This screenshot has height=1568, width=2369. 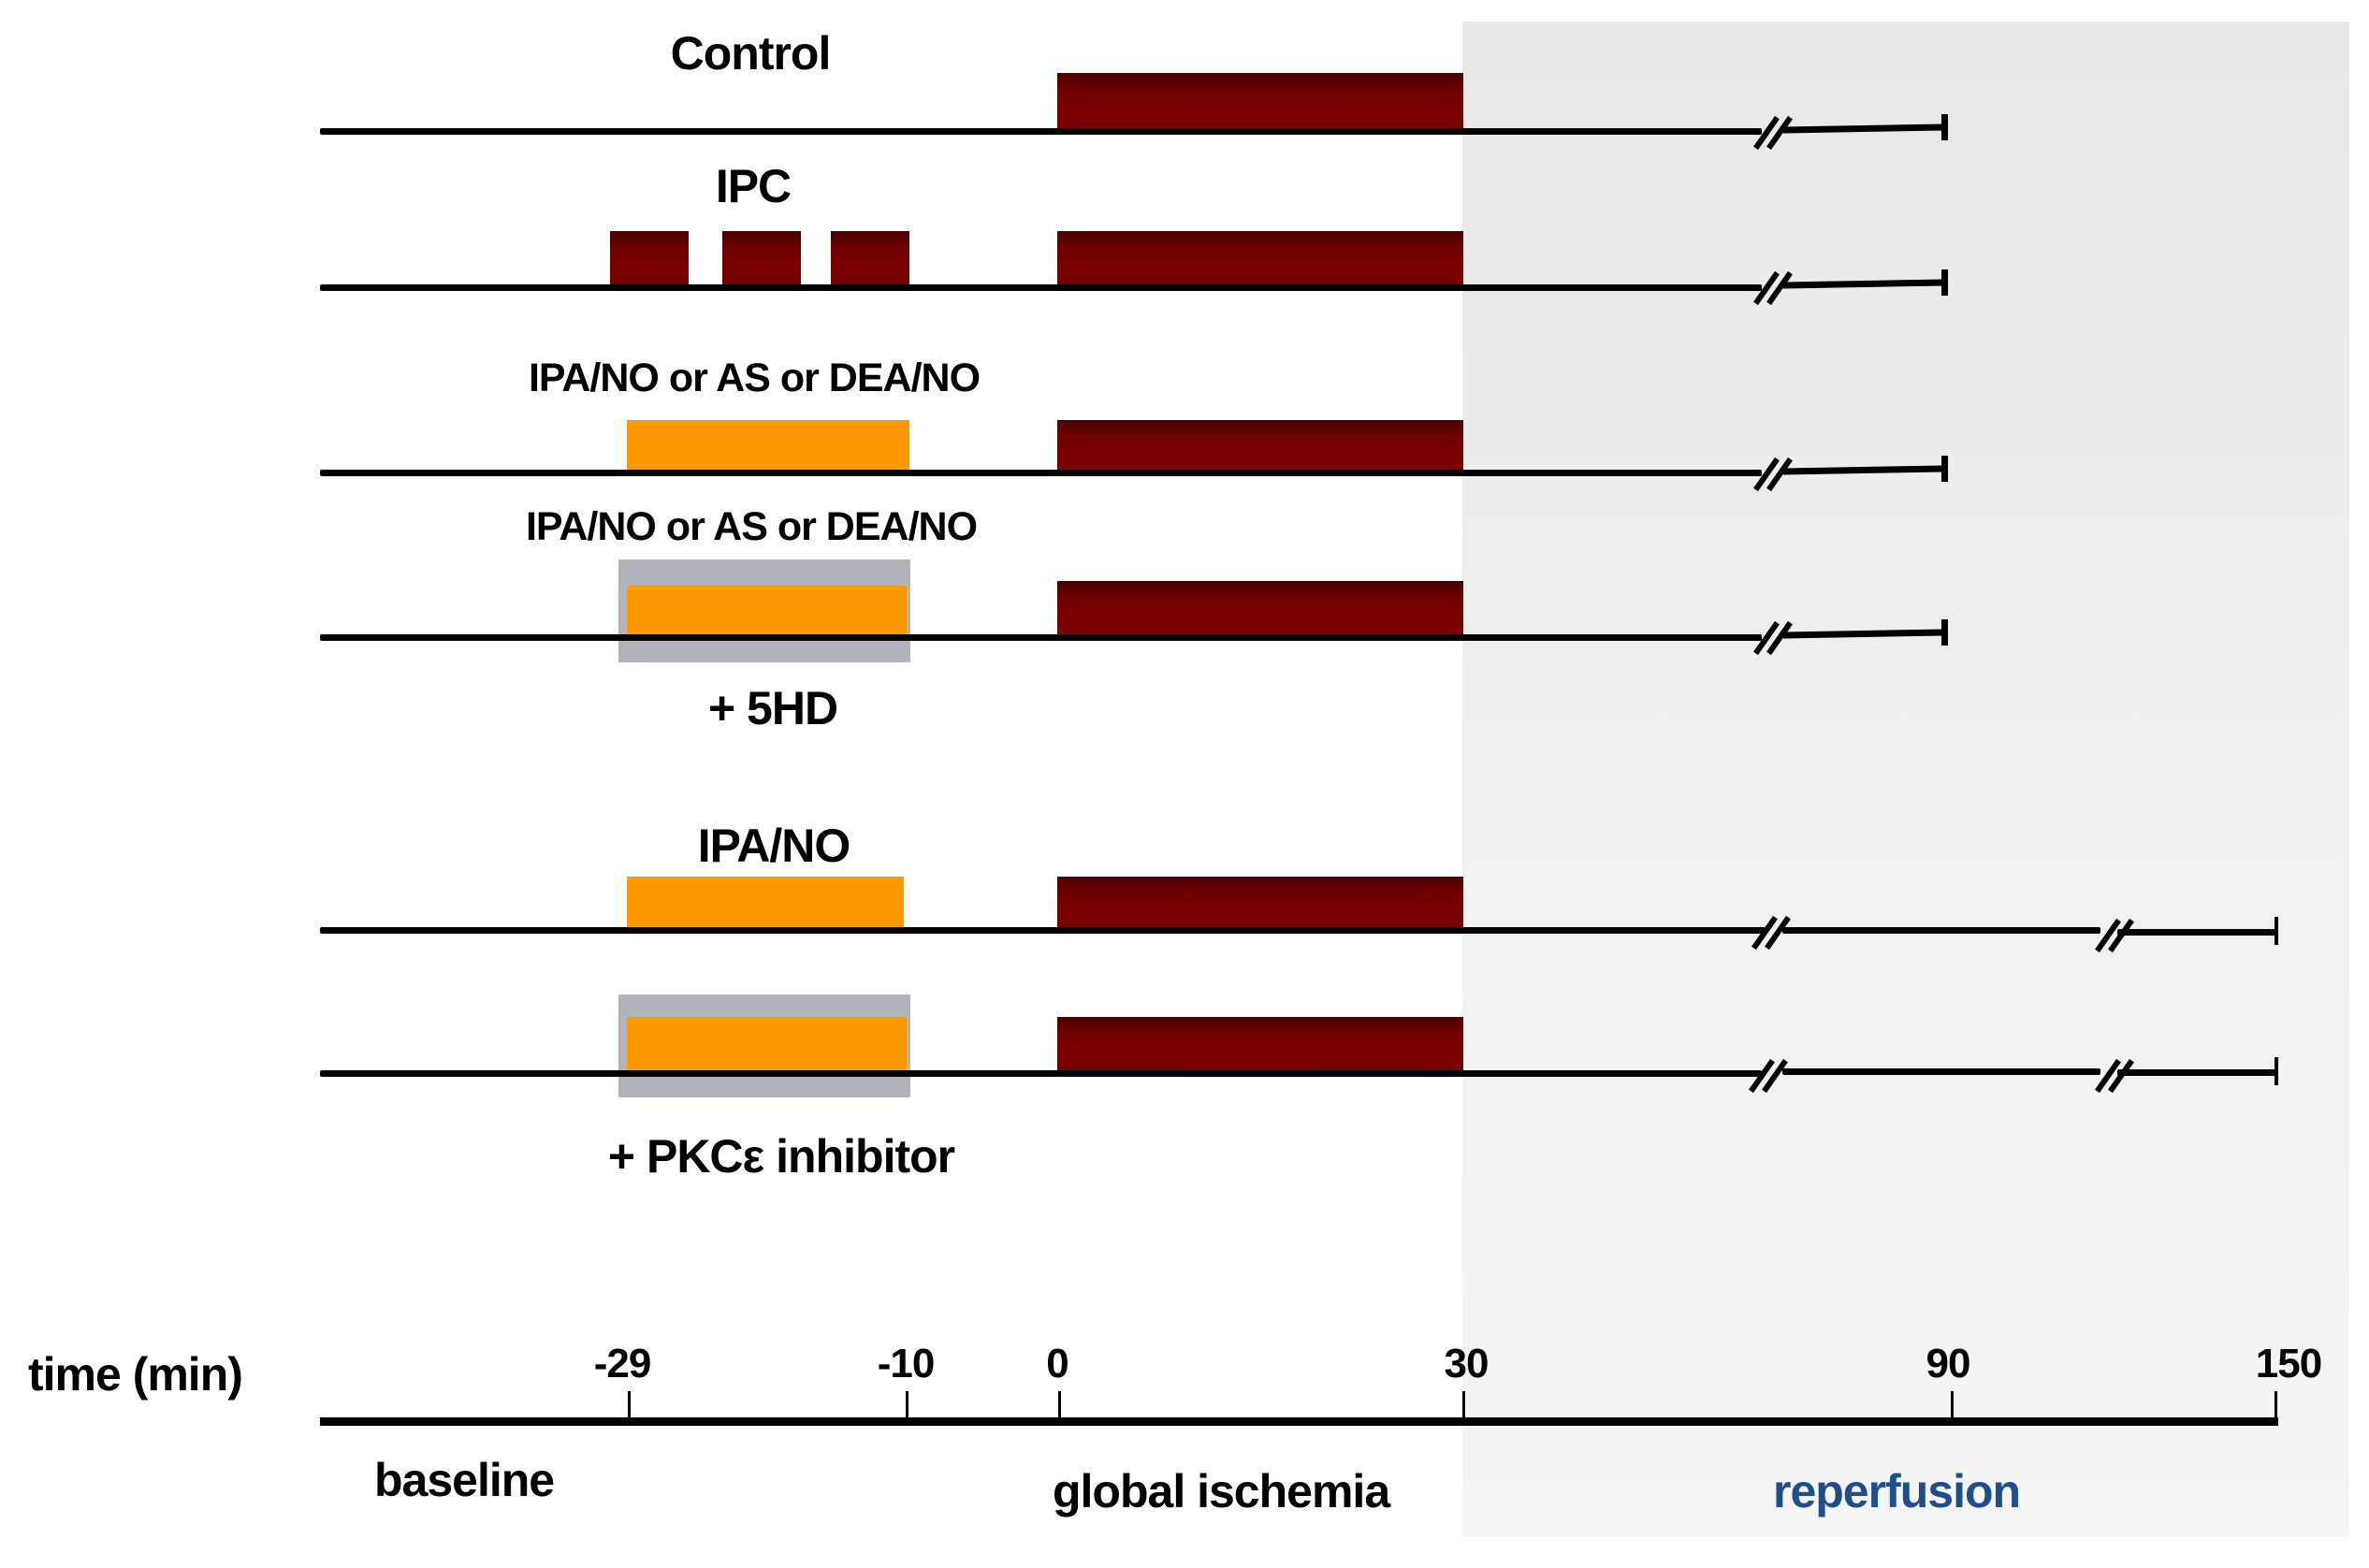 What do you see at coordinates (781, 1156) in the screenshot?
I see `row-sublabel-pkce-inhibitor: + PKCε inhibitor` at bounding box center [781, 1156].